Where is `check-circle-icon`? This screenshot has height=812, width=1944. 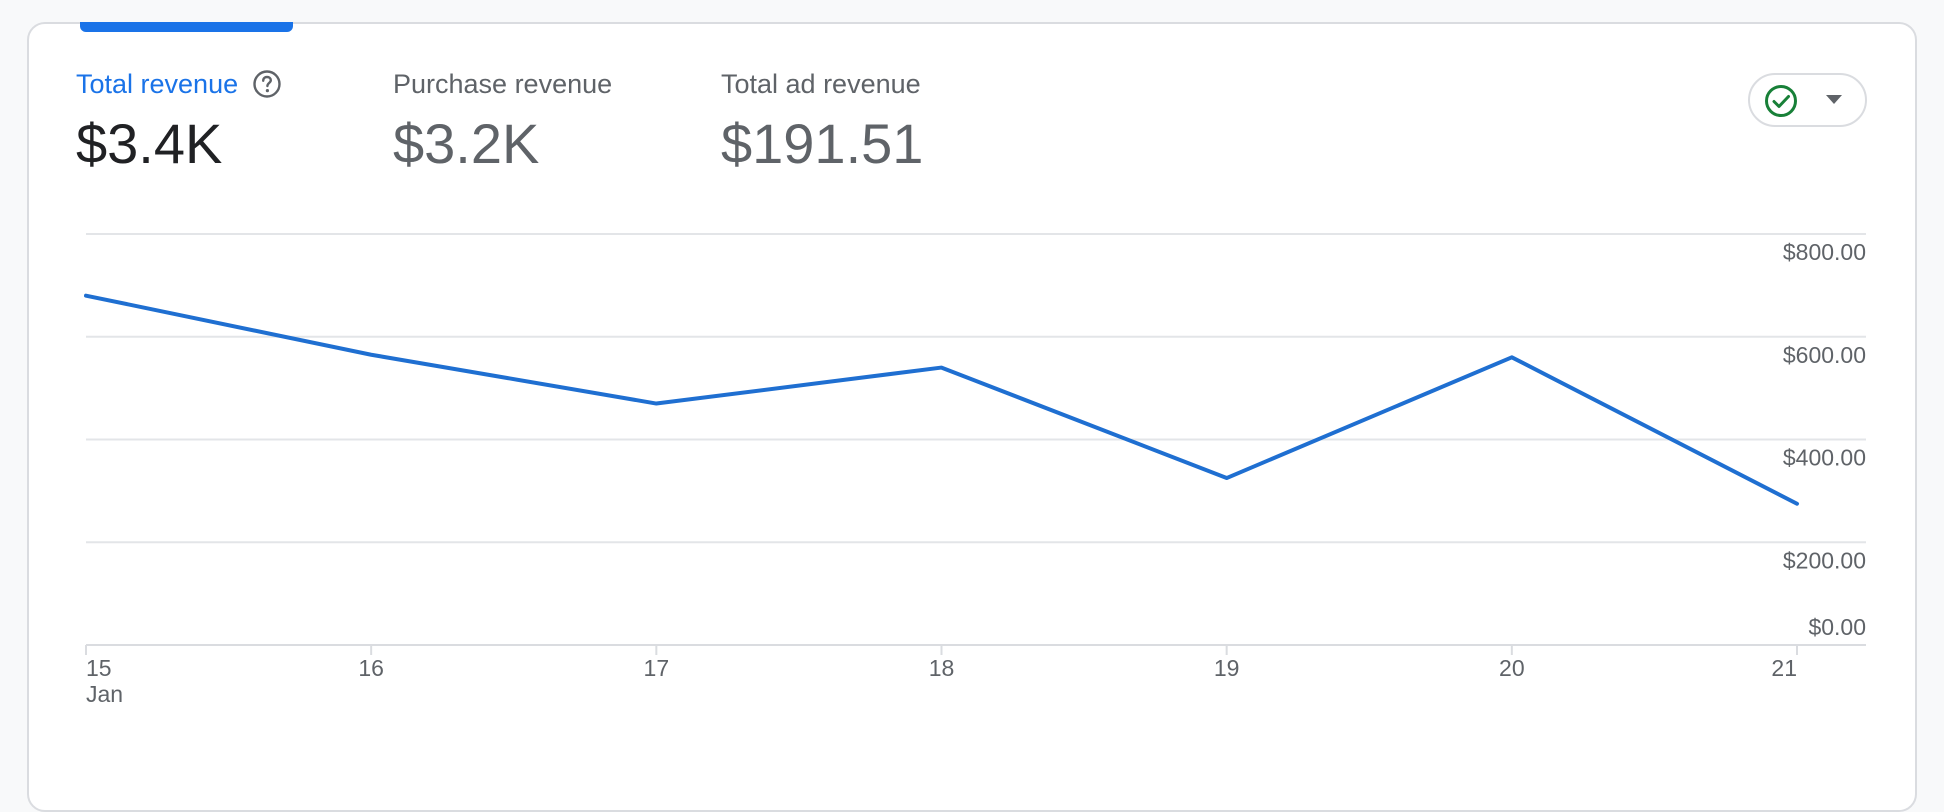 check-circle-icon is located at coordinates (1781, 101).